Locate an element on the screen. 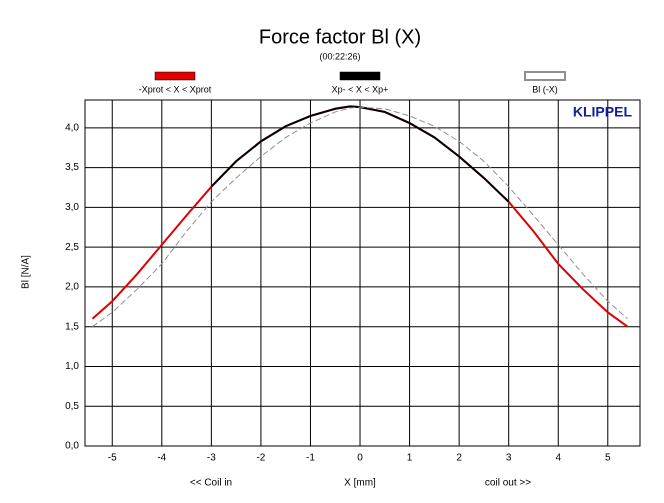 This screenshot has width=664, height=503. y-tick-label: 2,0 is located at coordinates (72, 287).